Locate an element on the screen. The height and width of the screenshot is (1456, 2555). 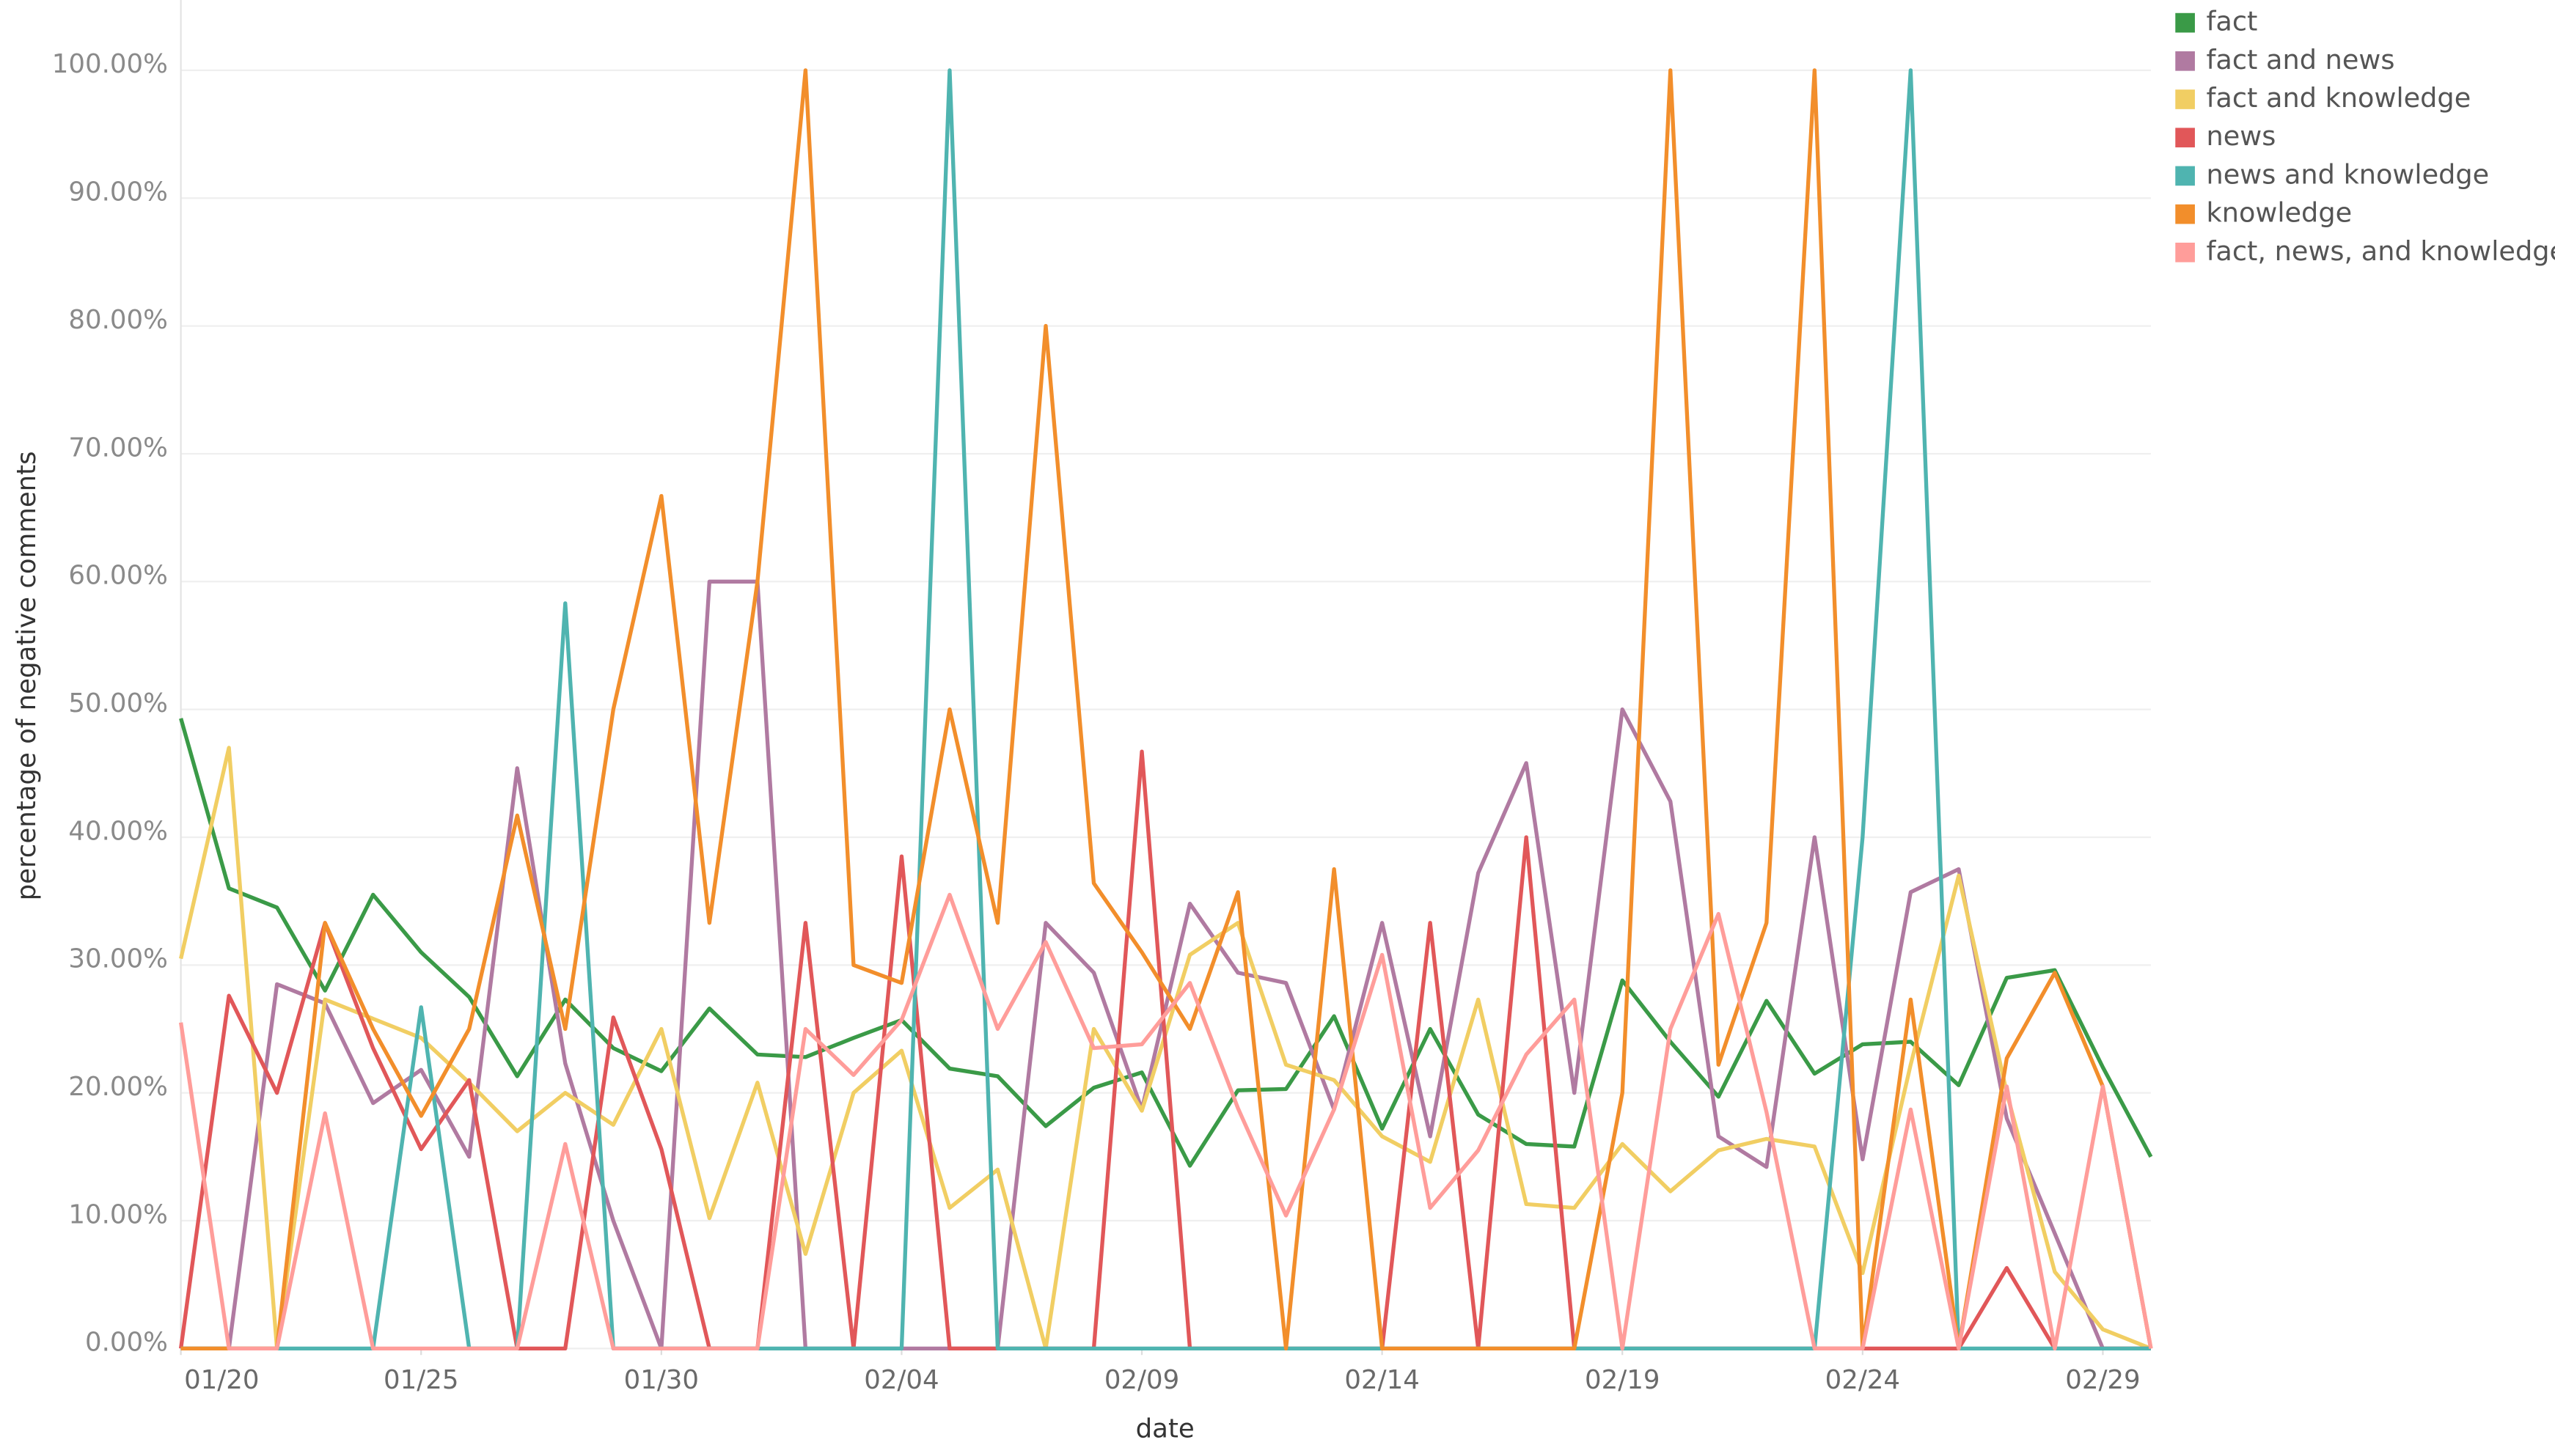
y-axis-title: percentage of negative comments is located at coordinates (27, 675).